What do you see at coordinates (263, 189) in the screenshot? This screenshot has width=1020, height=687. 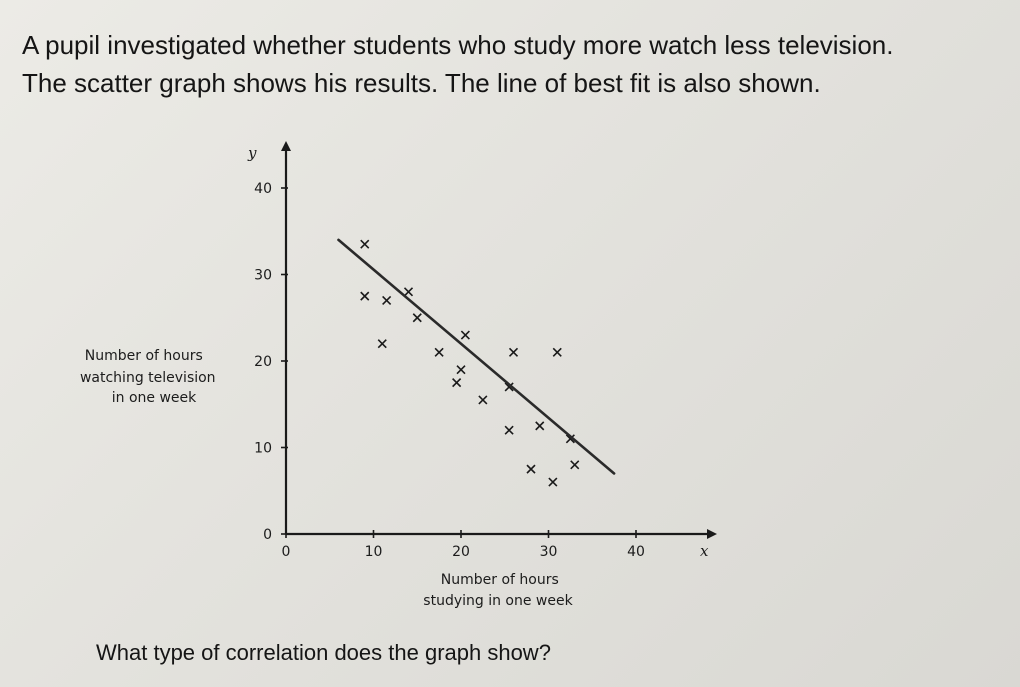 I see `y-tick-label: 40` at bounding box center [263, 189].